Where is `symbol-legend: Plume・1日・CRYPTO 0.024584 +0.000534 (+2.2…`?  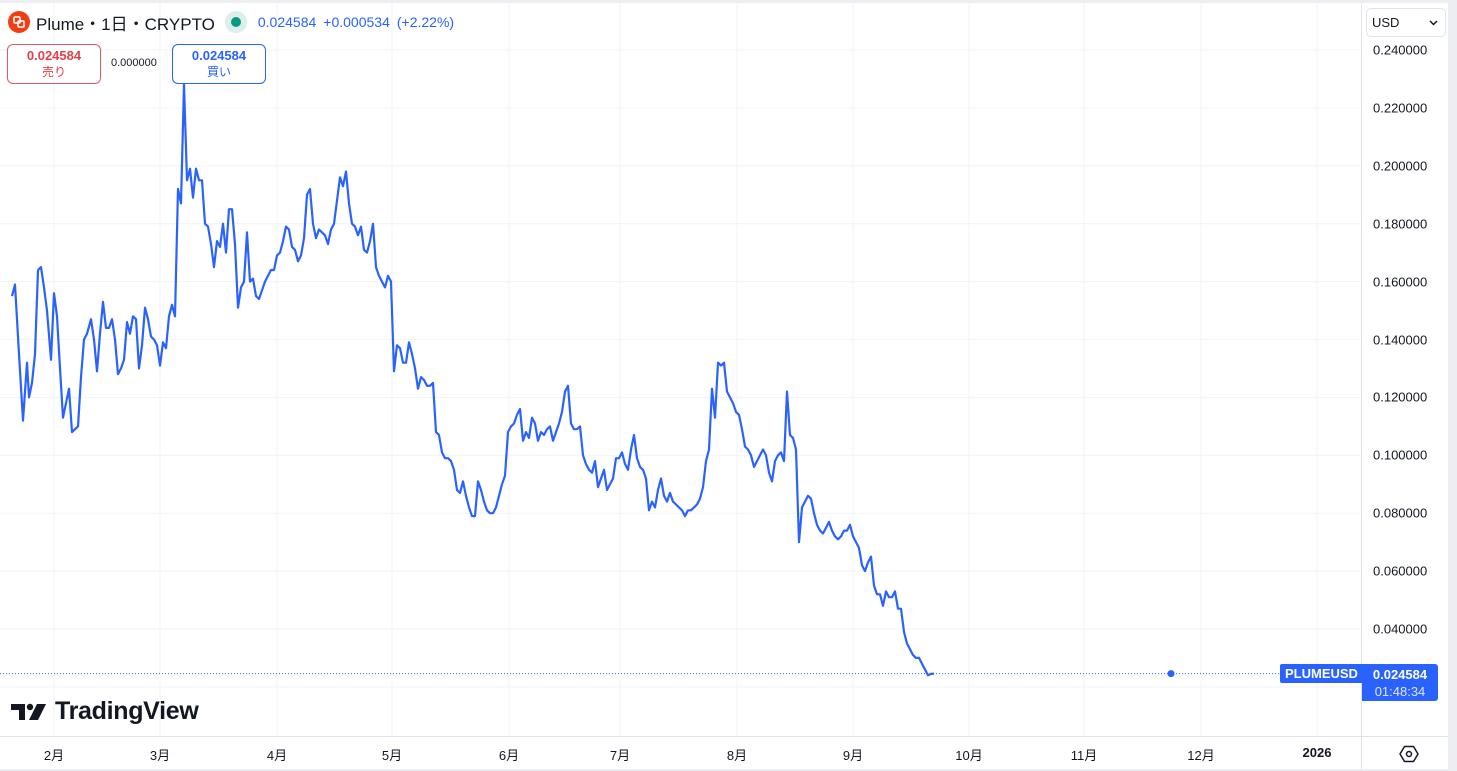
symbol-legend: Plume・1日・CRYPTO 0.024584 +0.000534 (+2.2… is located at coordinates (234, 22).